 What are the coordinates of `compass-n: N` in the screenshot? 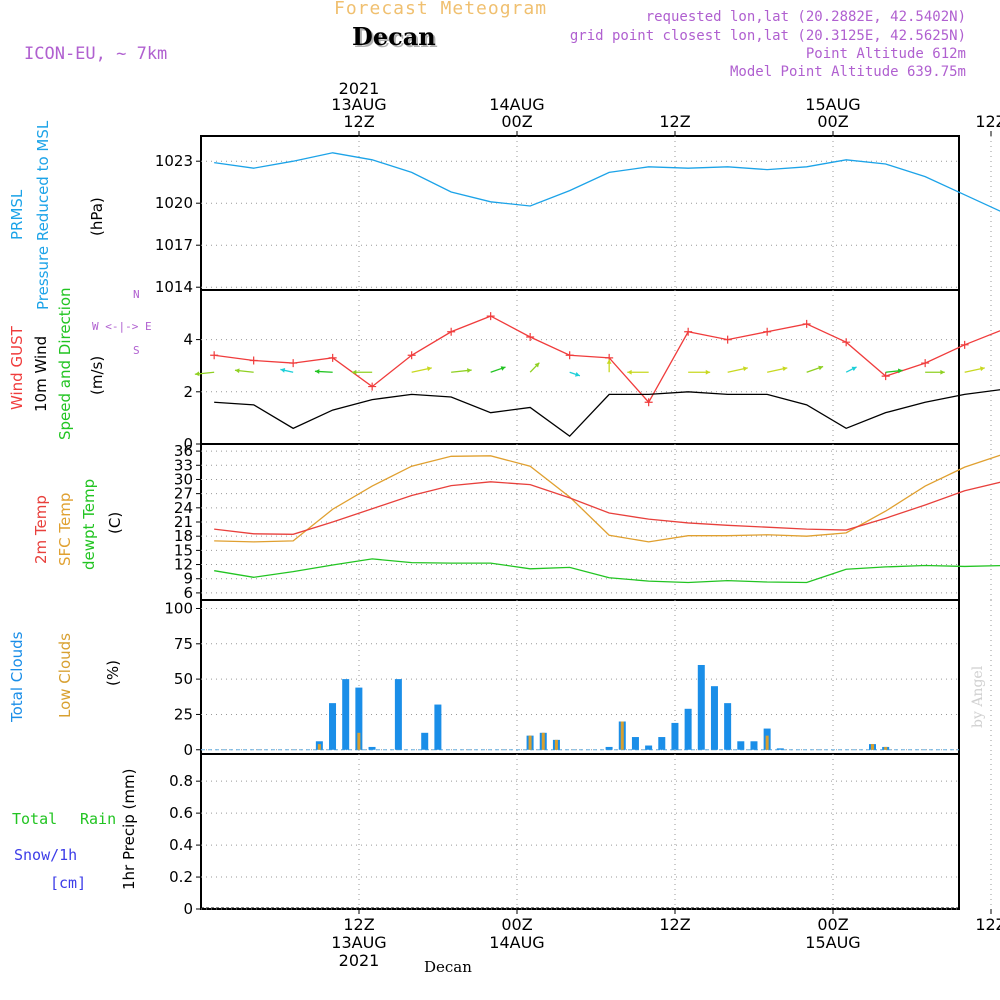 It's located at (136, 294).